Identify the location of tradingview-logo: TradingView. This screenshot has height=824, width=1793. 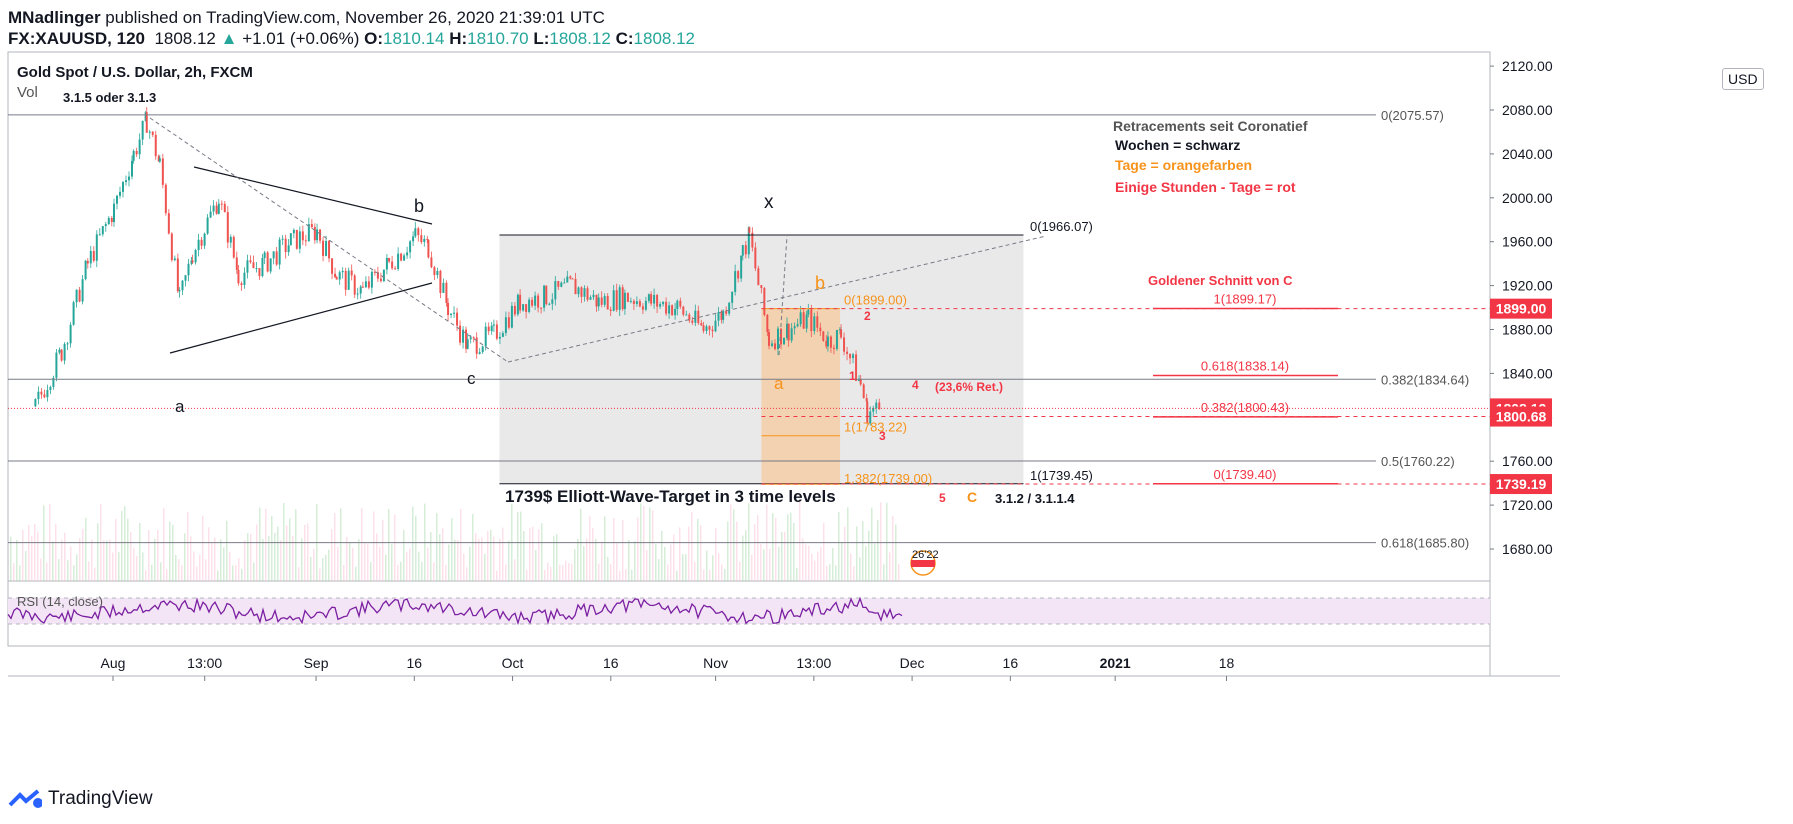
(80, 799).